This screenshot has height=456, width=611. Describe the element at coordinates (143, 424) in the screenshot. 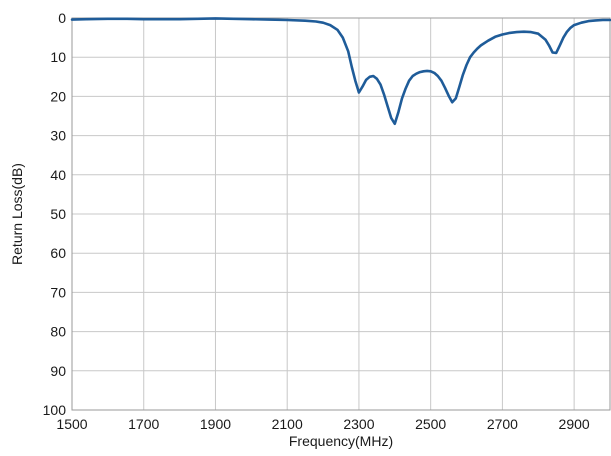

I see `x-tick-label: 1700` at that location.